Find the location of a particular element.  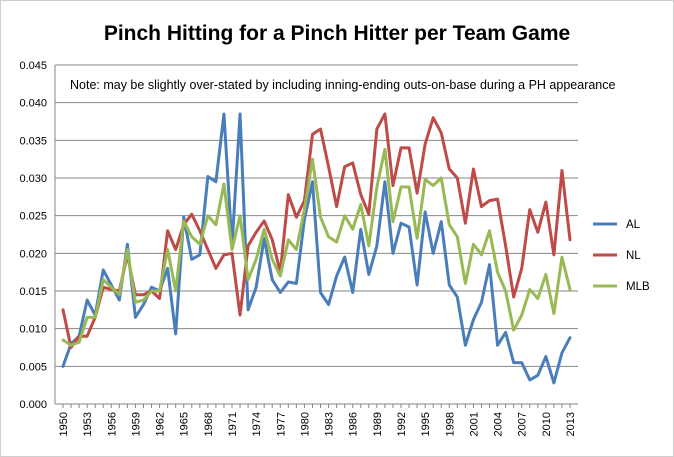

x-tick-label: 1992 is located at coordinates (402, 424).